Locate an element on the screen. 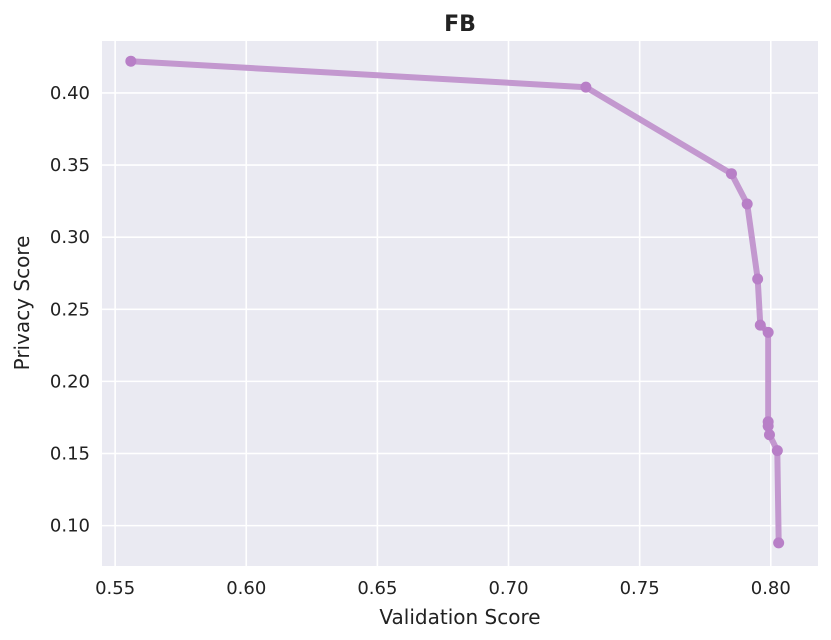 The image size is (831, 640). x-tick-label: 0.65 is located at coordinates (377, 588).